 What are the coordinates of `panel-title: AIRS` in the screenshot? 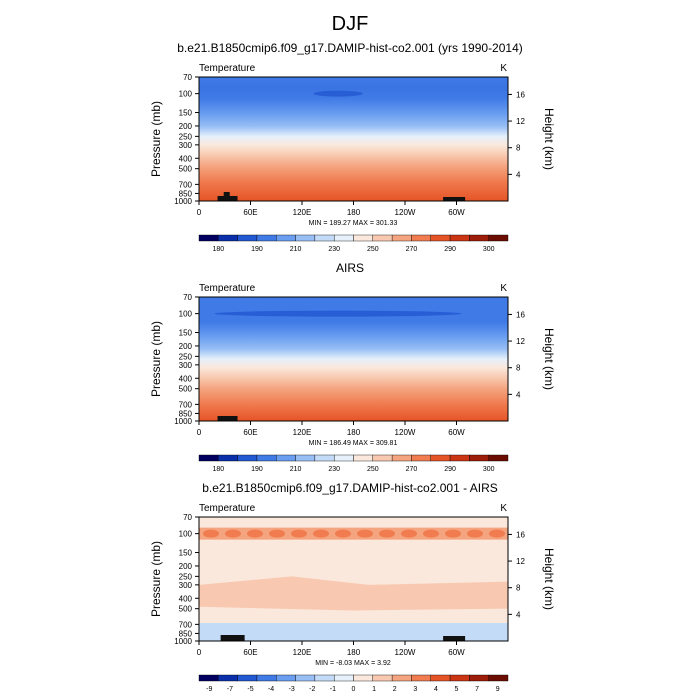 It's located at (350, 268).